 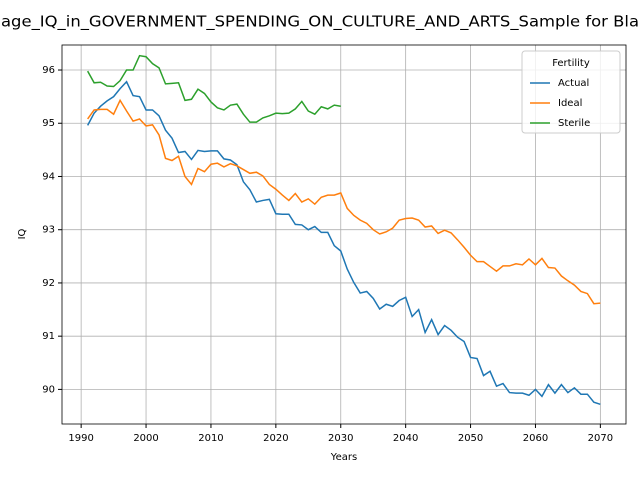 What do you see at coordinates (275, 438) in the screenshot?
I see `x-tick-label: 2020` at bounding box center [275, 438].